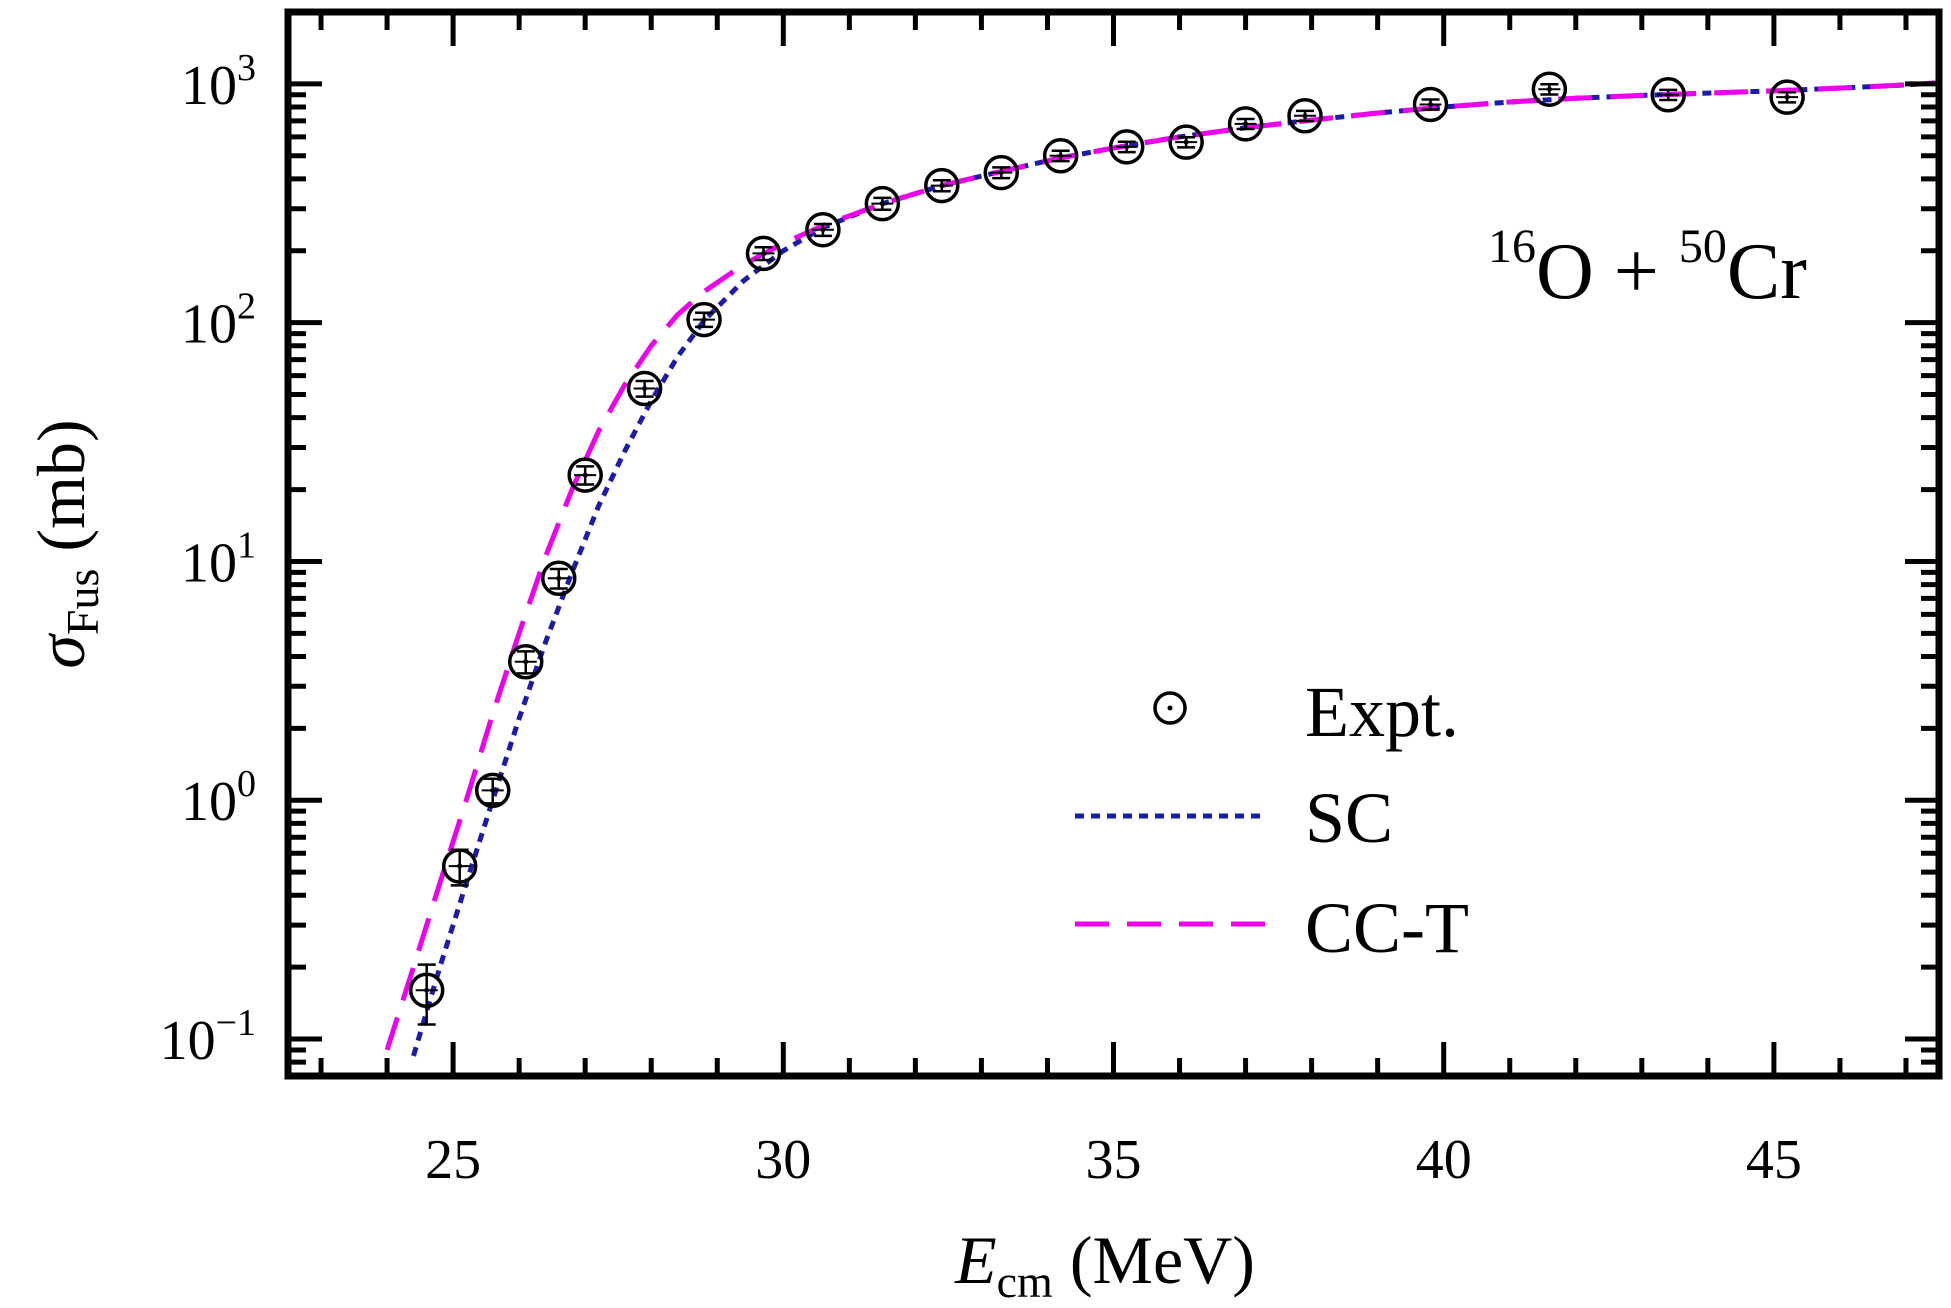 The height and width of the screenshot is (1308, 1951). Describe the element at coordinates (453, 1160) in the screenshot. I see `x-tick-label: 25` at that location.